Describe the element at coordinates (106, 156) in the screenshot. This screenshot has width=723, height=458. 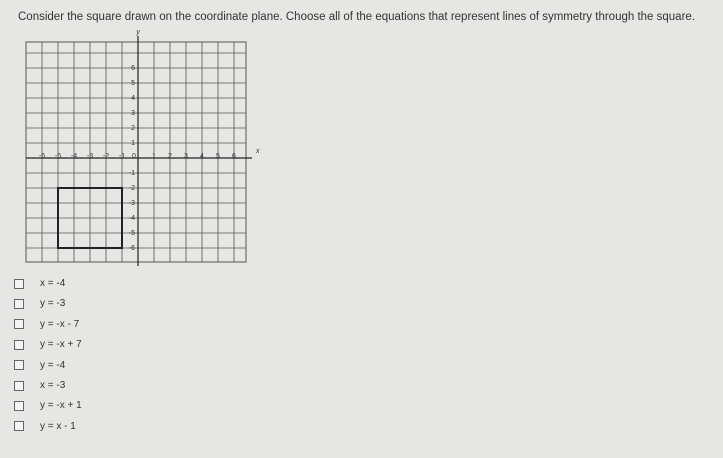
I see `x-tick-label: -2` at that location.